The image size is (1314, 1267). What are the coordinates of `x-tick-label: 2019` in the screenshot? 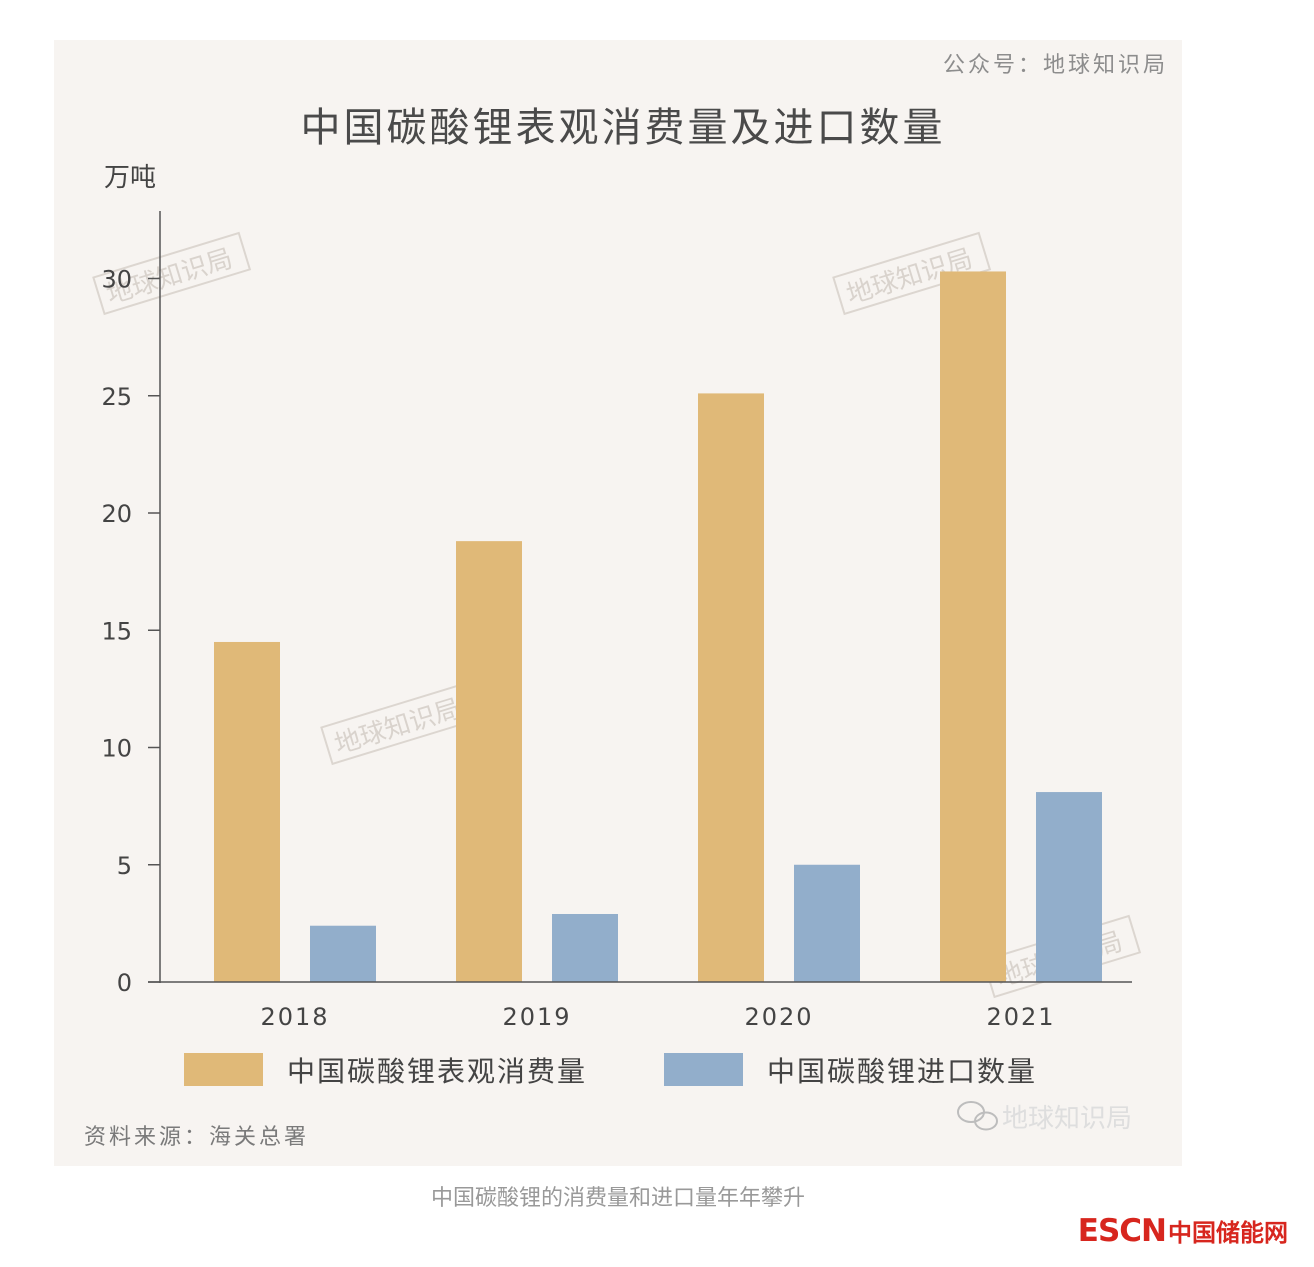 It's located at (536, 1017).